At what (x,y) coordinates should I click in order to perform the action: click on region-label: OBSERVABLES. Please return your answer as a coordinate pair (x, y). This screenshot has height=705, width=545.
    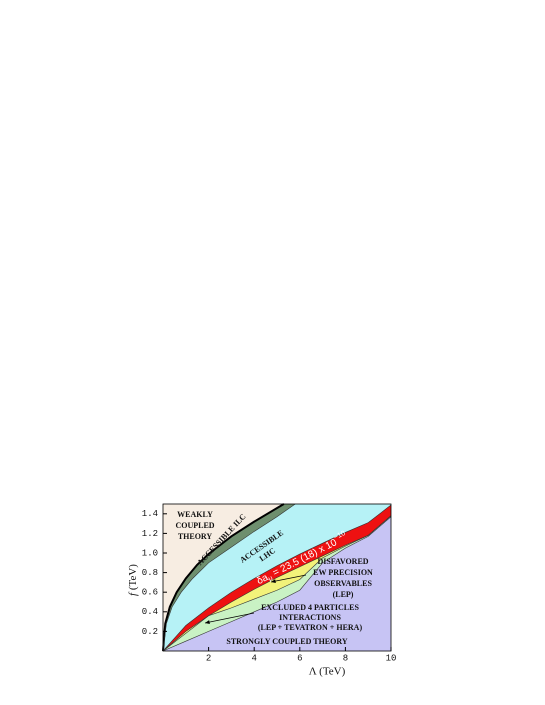
    Looking at the image, I should click on (343, 583).